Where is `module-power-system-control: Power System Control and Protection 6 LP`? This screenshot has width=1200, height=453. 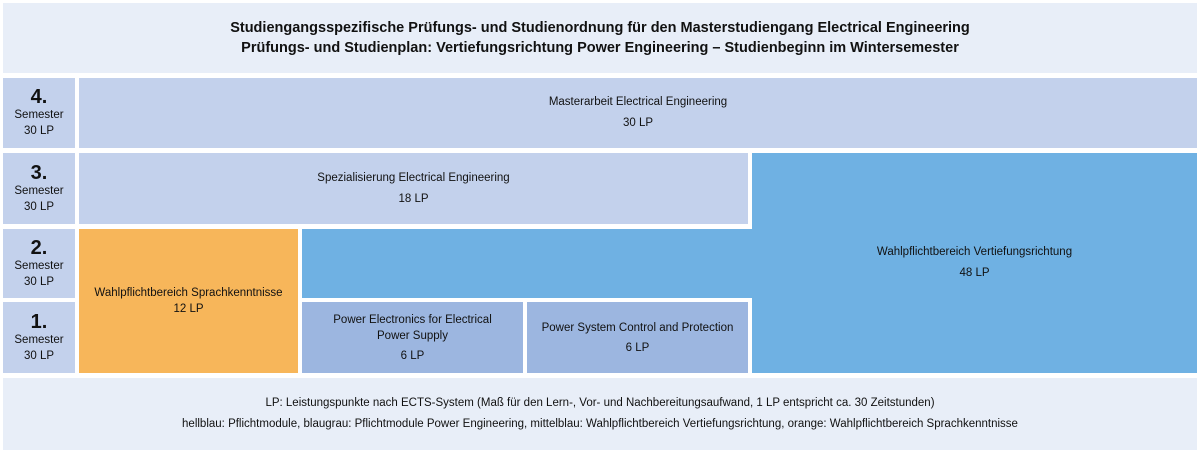 module-power-system-control: Power System Control and Protection 6 LP is located at coordinates (637, 337).